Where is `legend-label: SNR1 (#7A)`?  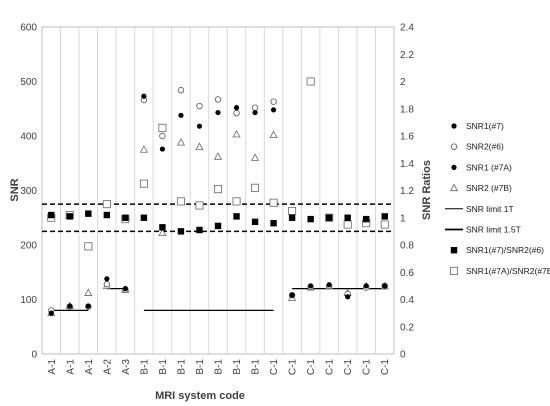 legend-label: SNR1 (#7A) is located at coordinates (489, 167).